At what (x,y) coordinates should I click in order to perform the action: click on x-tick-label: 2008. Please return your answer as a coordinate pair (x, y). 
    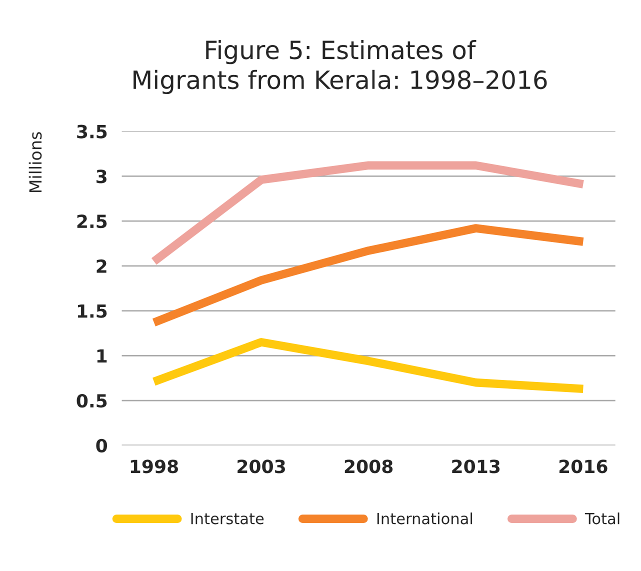
    Looking at the image, I should click on (368, 467).